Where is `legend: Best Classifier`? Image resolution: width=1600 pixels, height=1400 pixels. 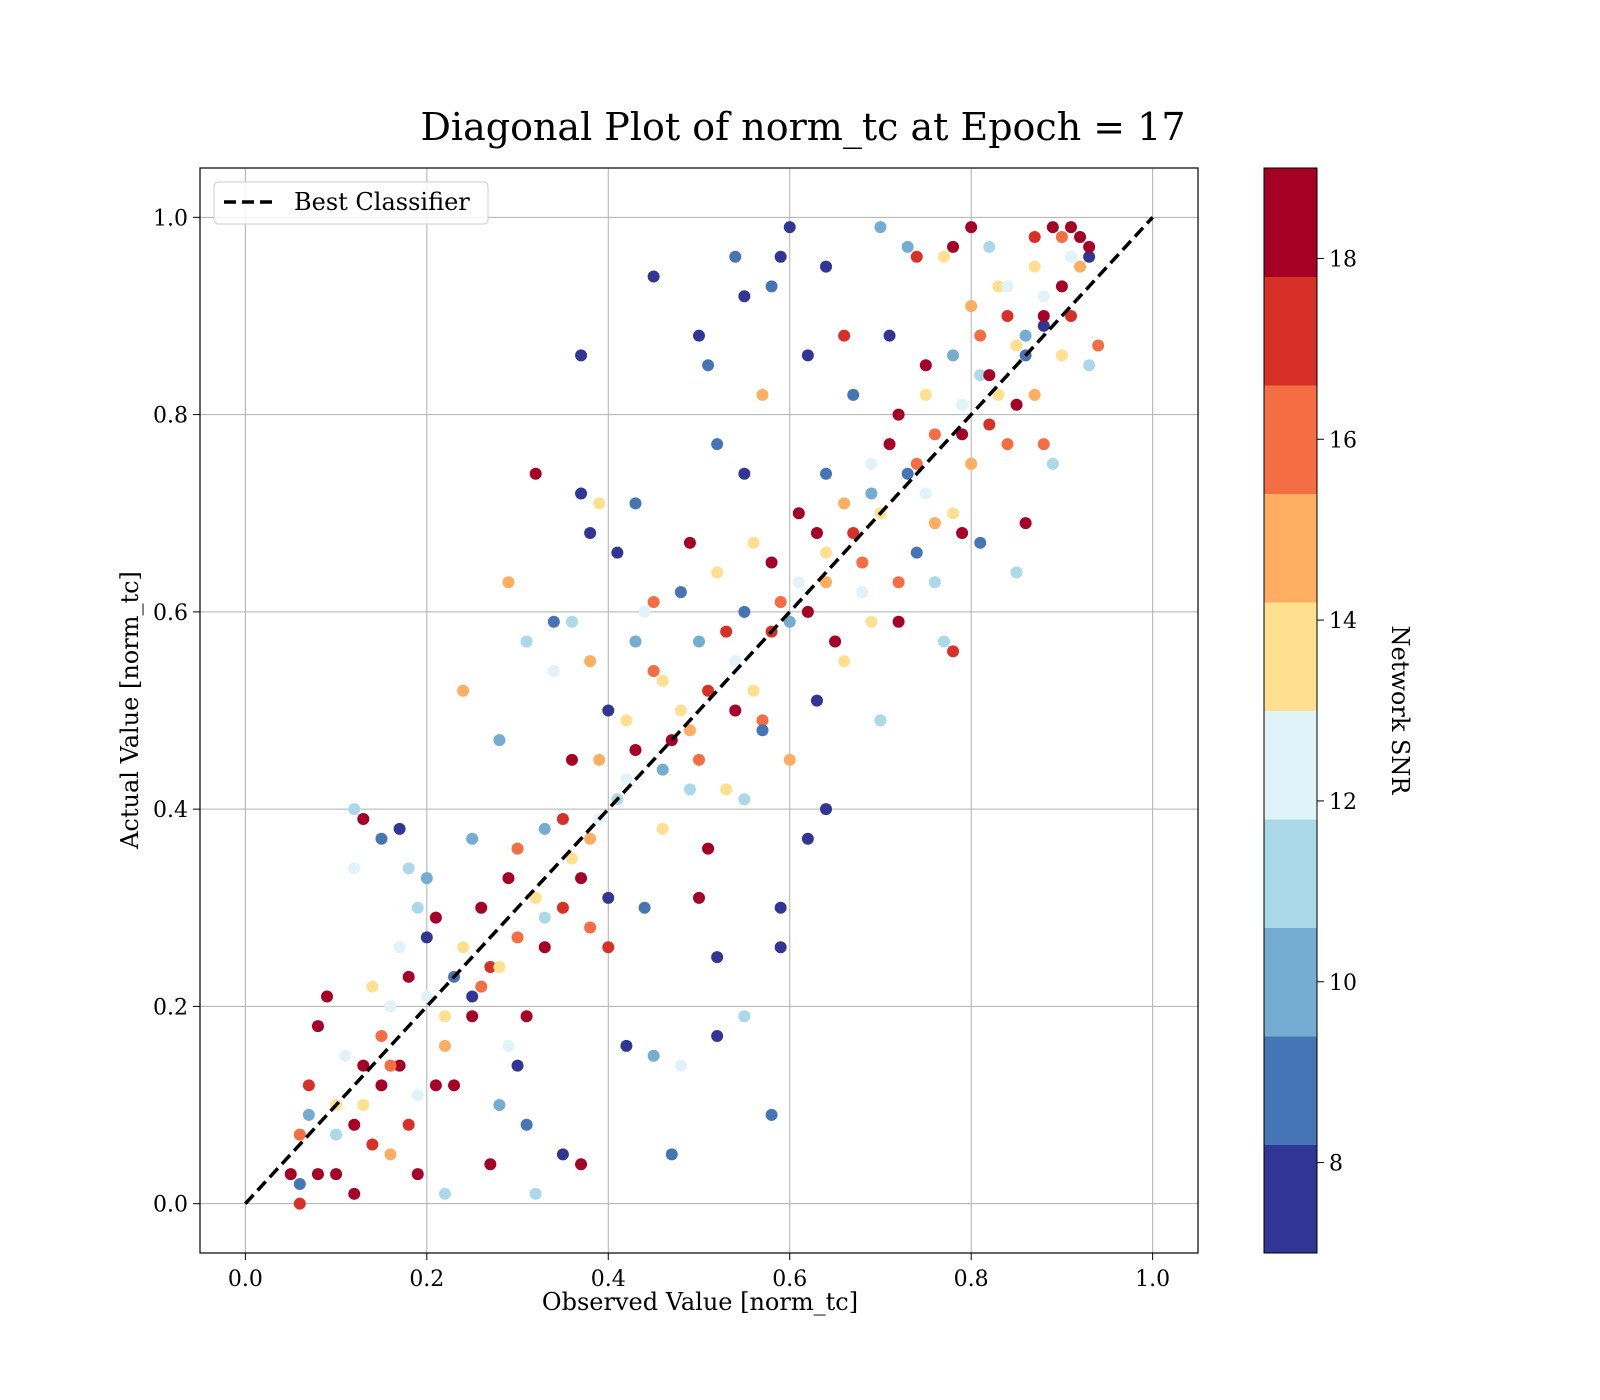
legend: Best Classifier is located at coordinates (351, 203).